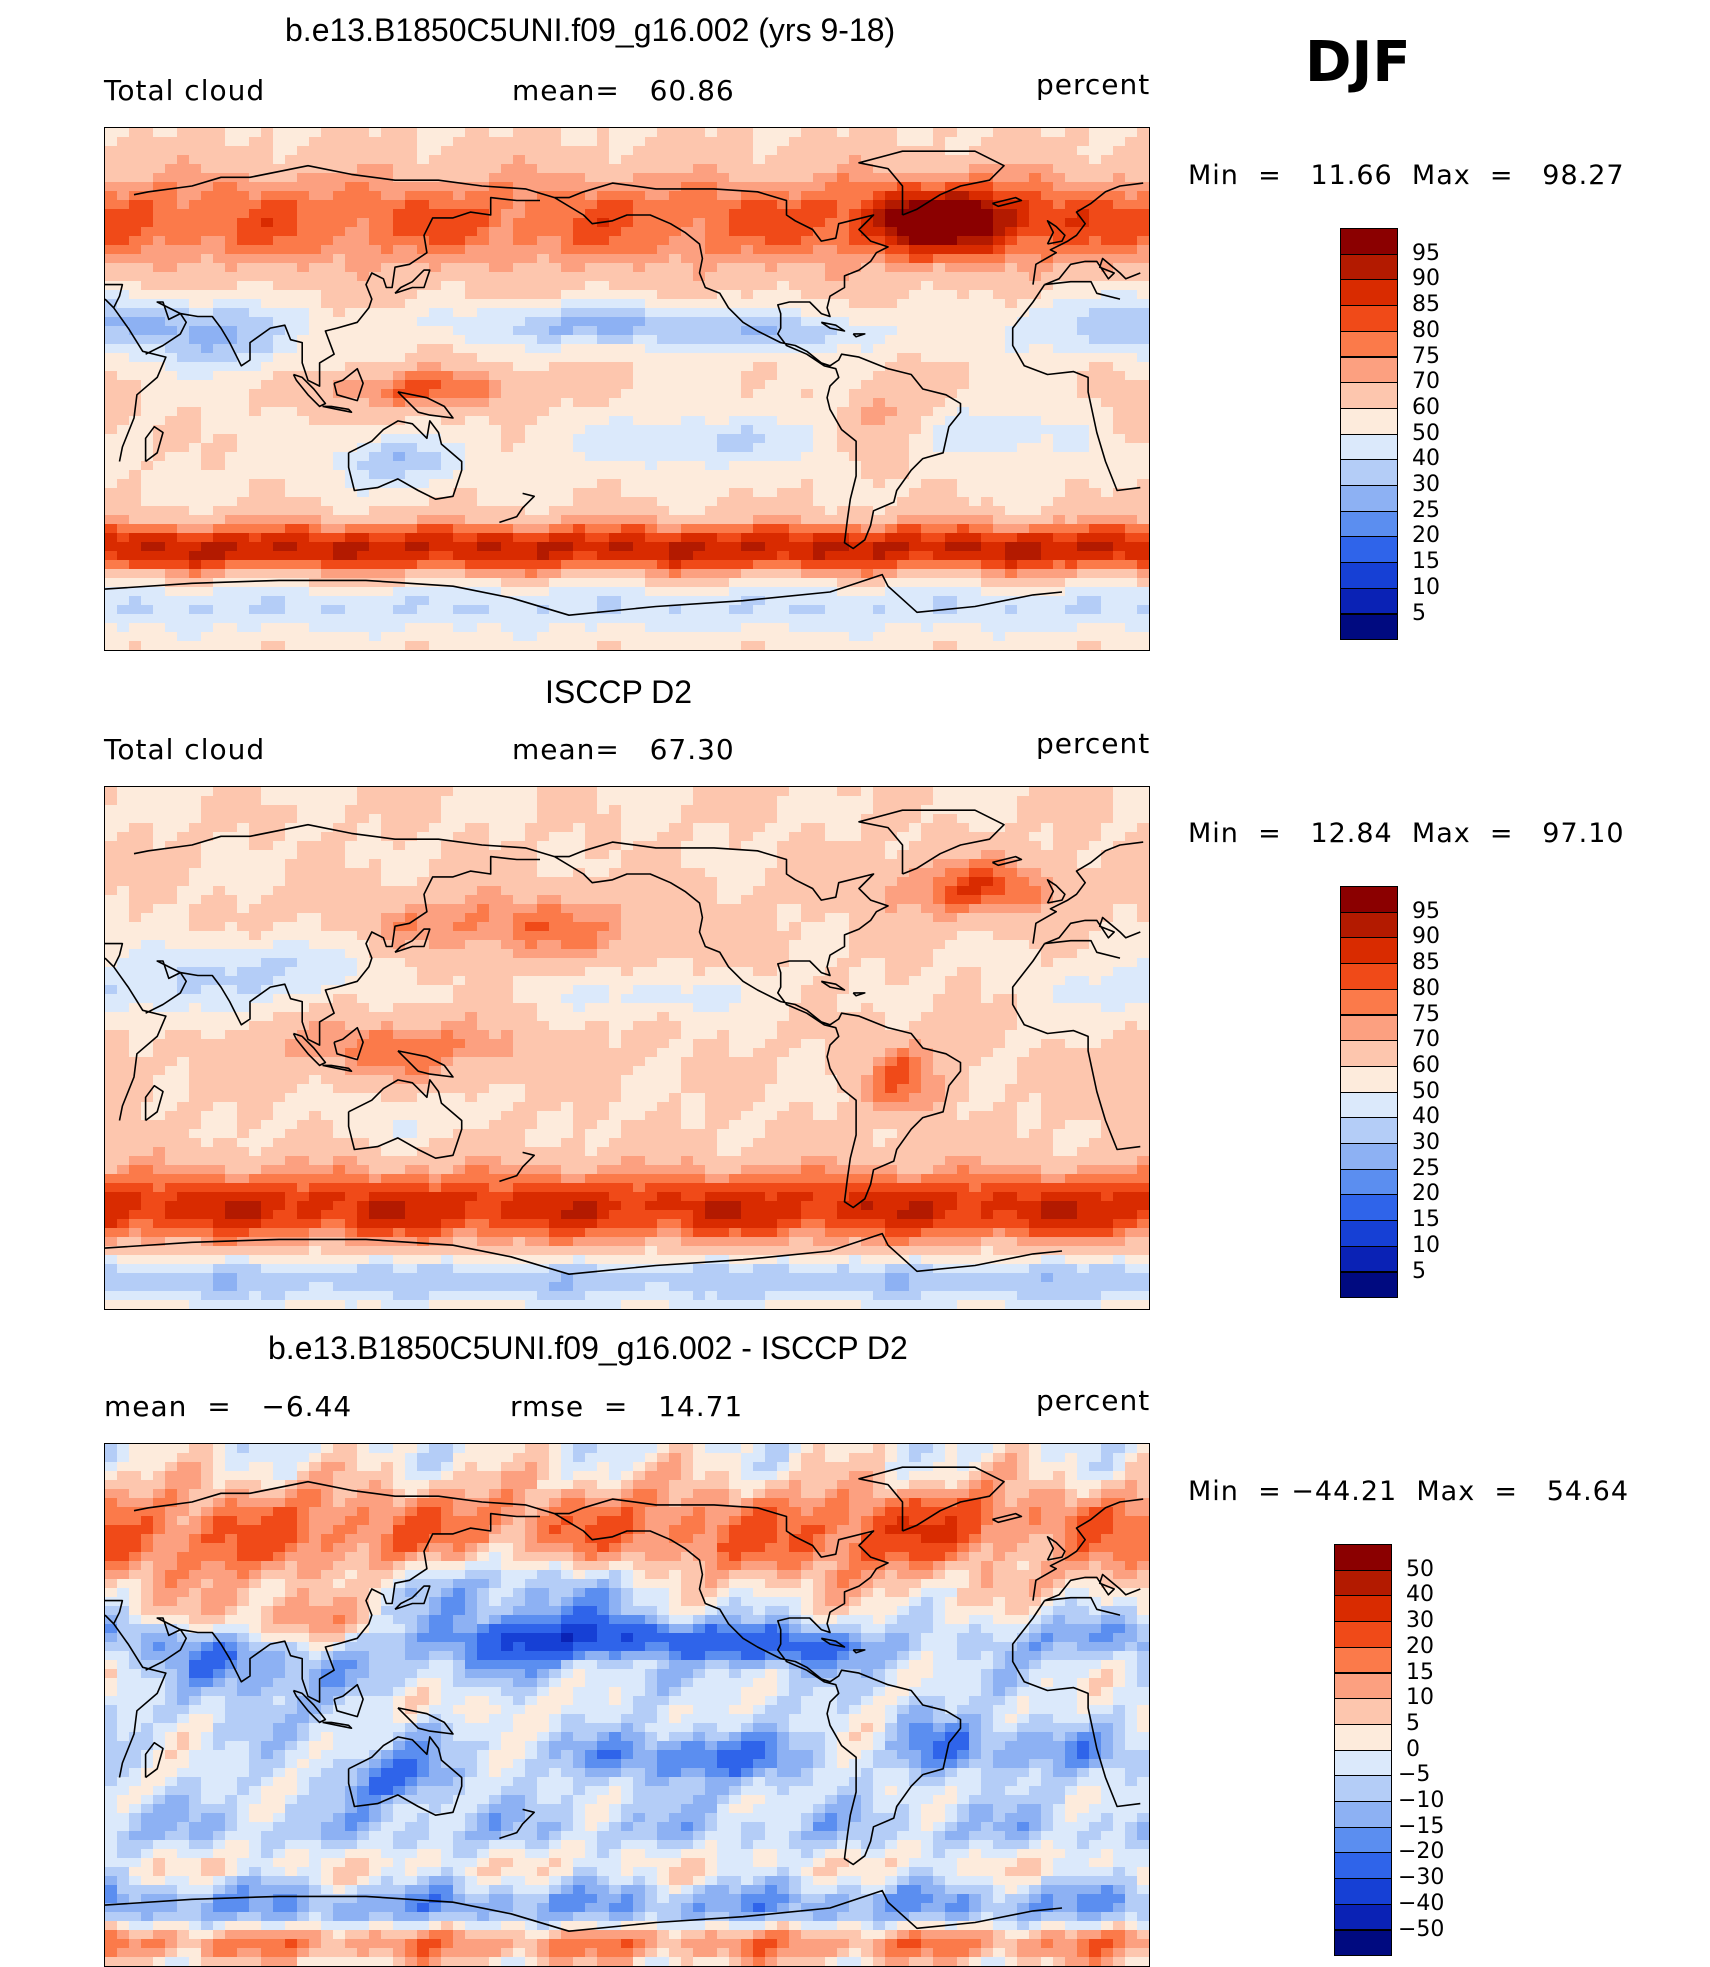 This screenshot has width=1710, height=1967. Describe the element at coordinates (1093, 84) in the screenshot. I see `panel-1-units-label: percent` at that location.